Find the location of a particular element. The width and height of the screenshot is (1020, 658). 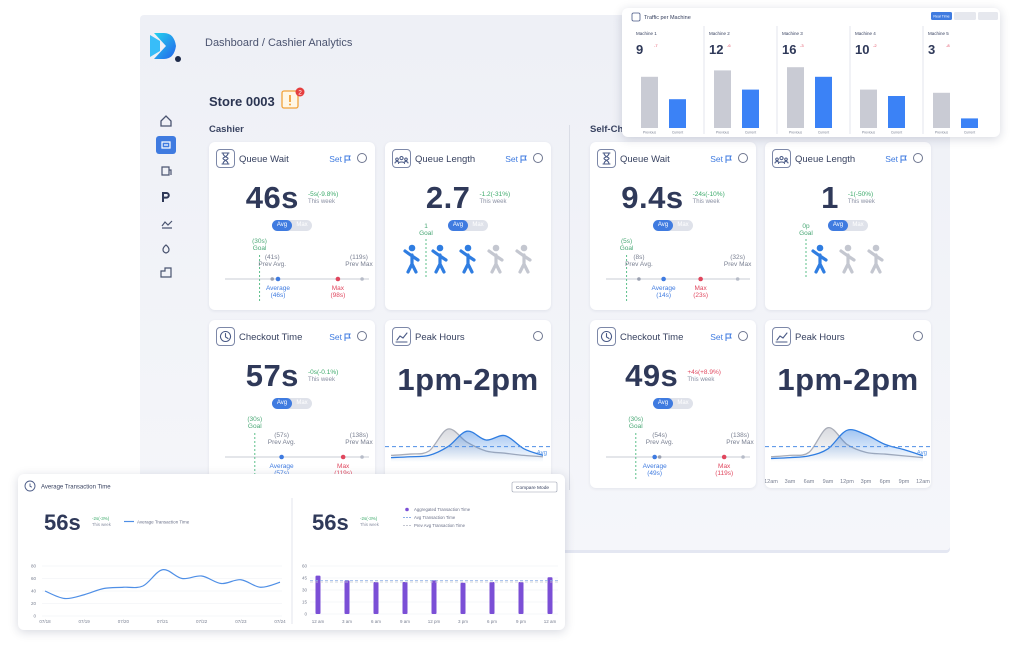

x-tick-label: 6pm is located at coordinates (885, 482).